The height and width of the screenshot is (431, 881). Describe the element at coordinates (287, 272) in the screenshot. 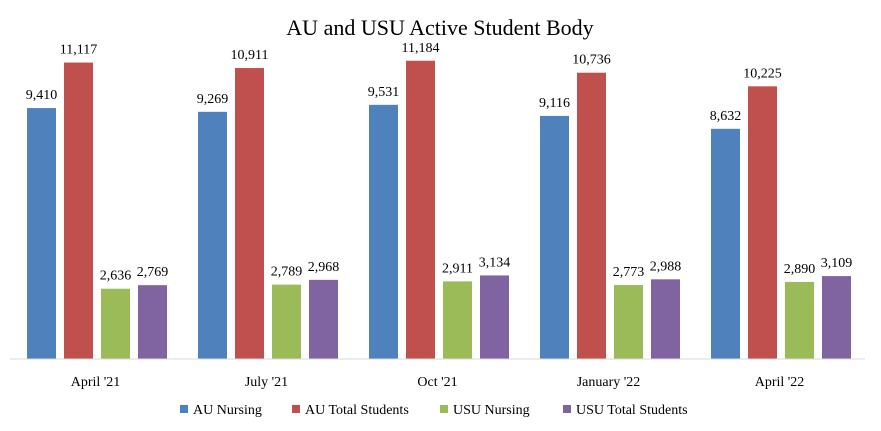

I see `data-label-usu-nursing-july-21: 2,789` at that location.